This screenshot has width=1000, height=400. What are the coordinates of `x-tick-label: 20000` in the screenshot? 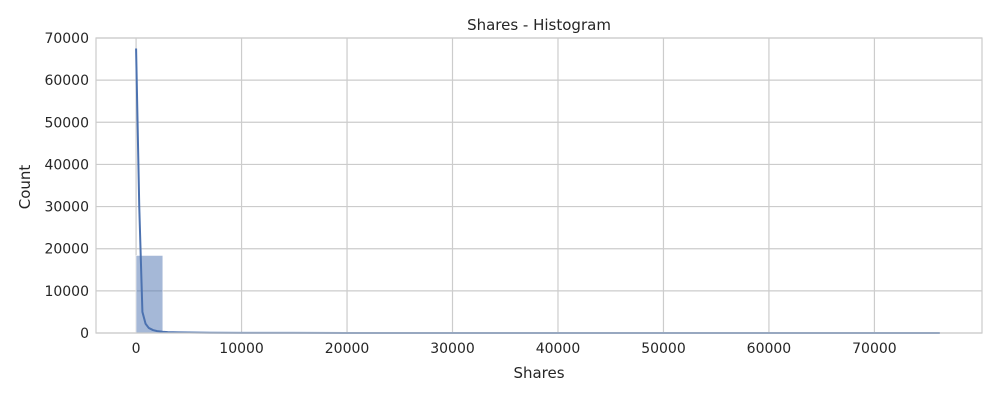 It's located at (347, 349).